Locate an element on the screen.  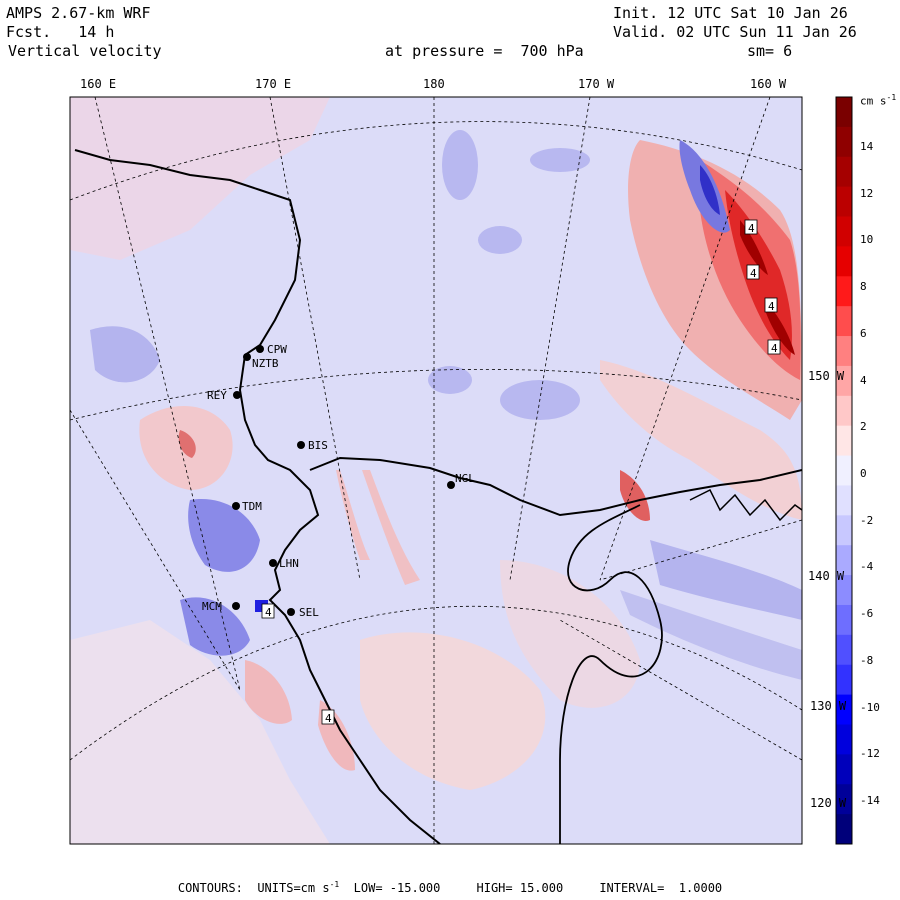
station-bis: BIS is located at coordinates (312, 445).